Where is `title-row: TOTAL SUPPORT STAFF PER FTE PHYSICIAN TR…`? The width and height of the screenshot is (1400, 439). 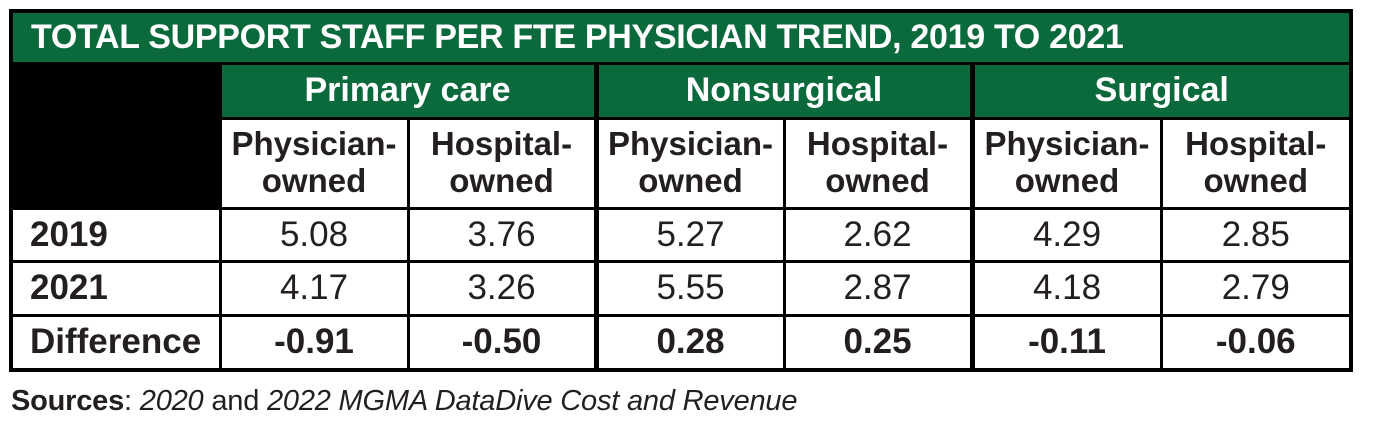 title-row: TOTAL SUPPORT STAFF PER FTE PHYSICIAN TR… is located at coordinates (681, 37).